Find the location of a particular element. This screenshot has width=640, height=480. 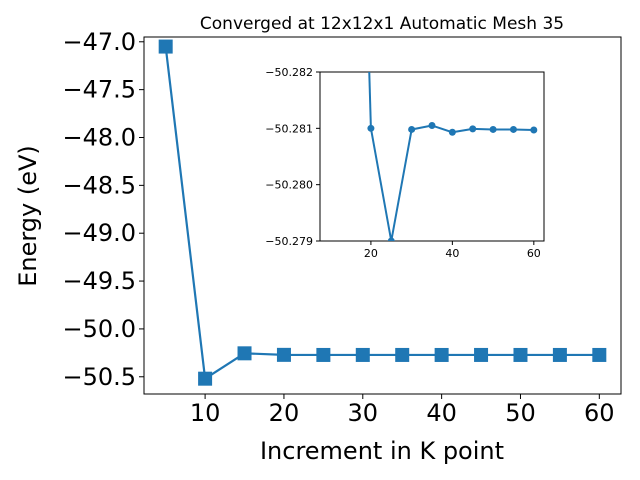

inset-plot-frame is located at coordinates (432, 156).